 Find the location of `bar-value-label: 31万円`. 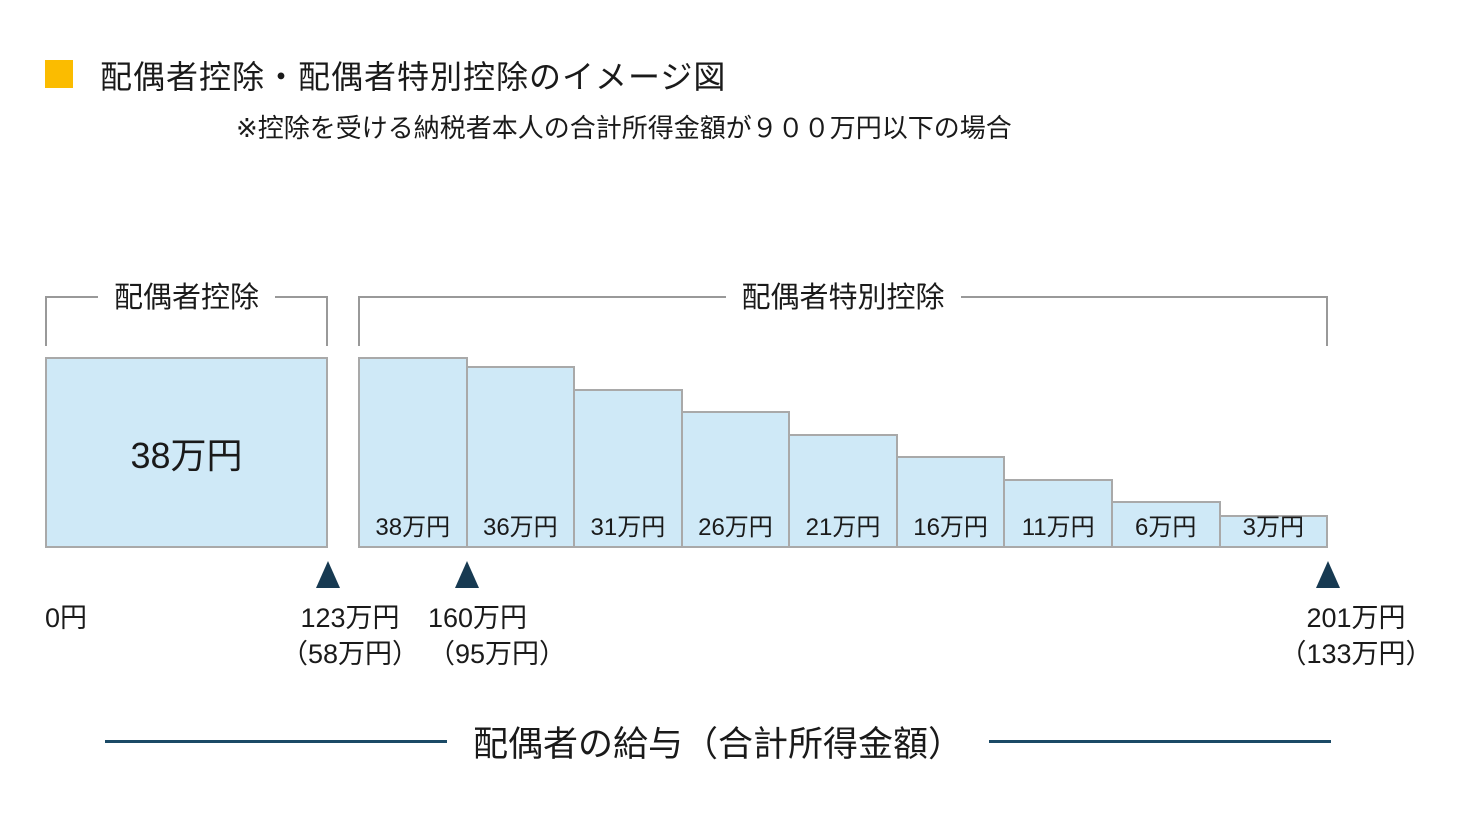

bar-value-label: 31万円 is located at coordinates (628, 527).